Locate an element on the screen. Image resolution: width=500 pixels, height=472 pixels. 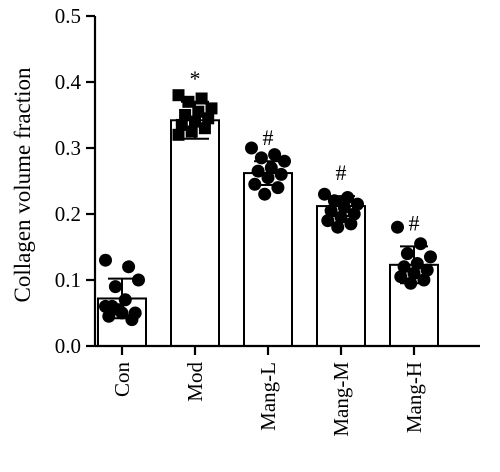
y-tick-label: 0.1 is located at coordinates (68, 280).